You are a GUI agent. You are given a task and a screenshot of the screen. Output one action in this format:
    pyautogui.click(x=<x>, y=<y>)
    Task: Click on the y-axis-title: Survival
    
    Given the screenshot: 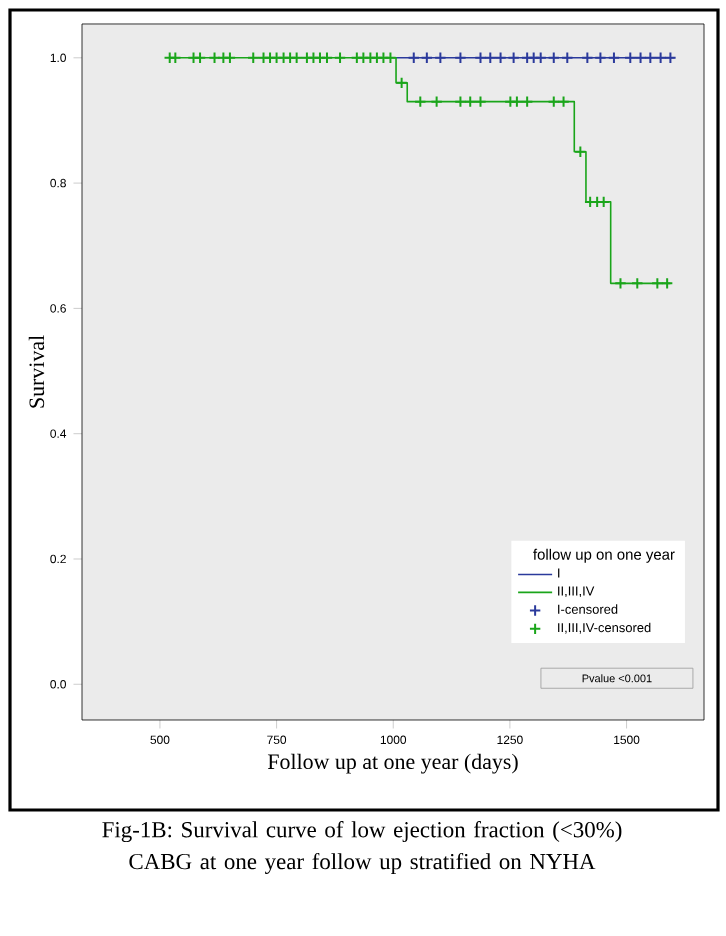 What is the action you would take?
    pyautogui.click(x=36, y=371)
    